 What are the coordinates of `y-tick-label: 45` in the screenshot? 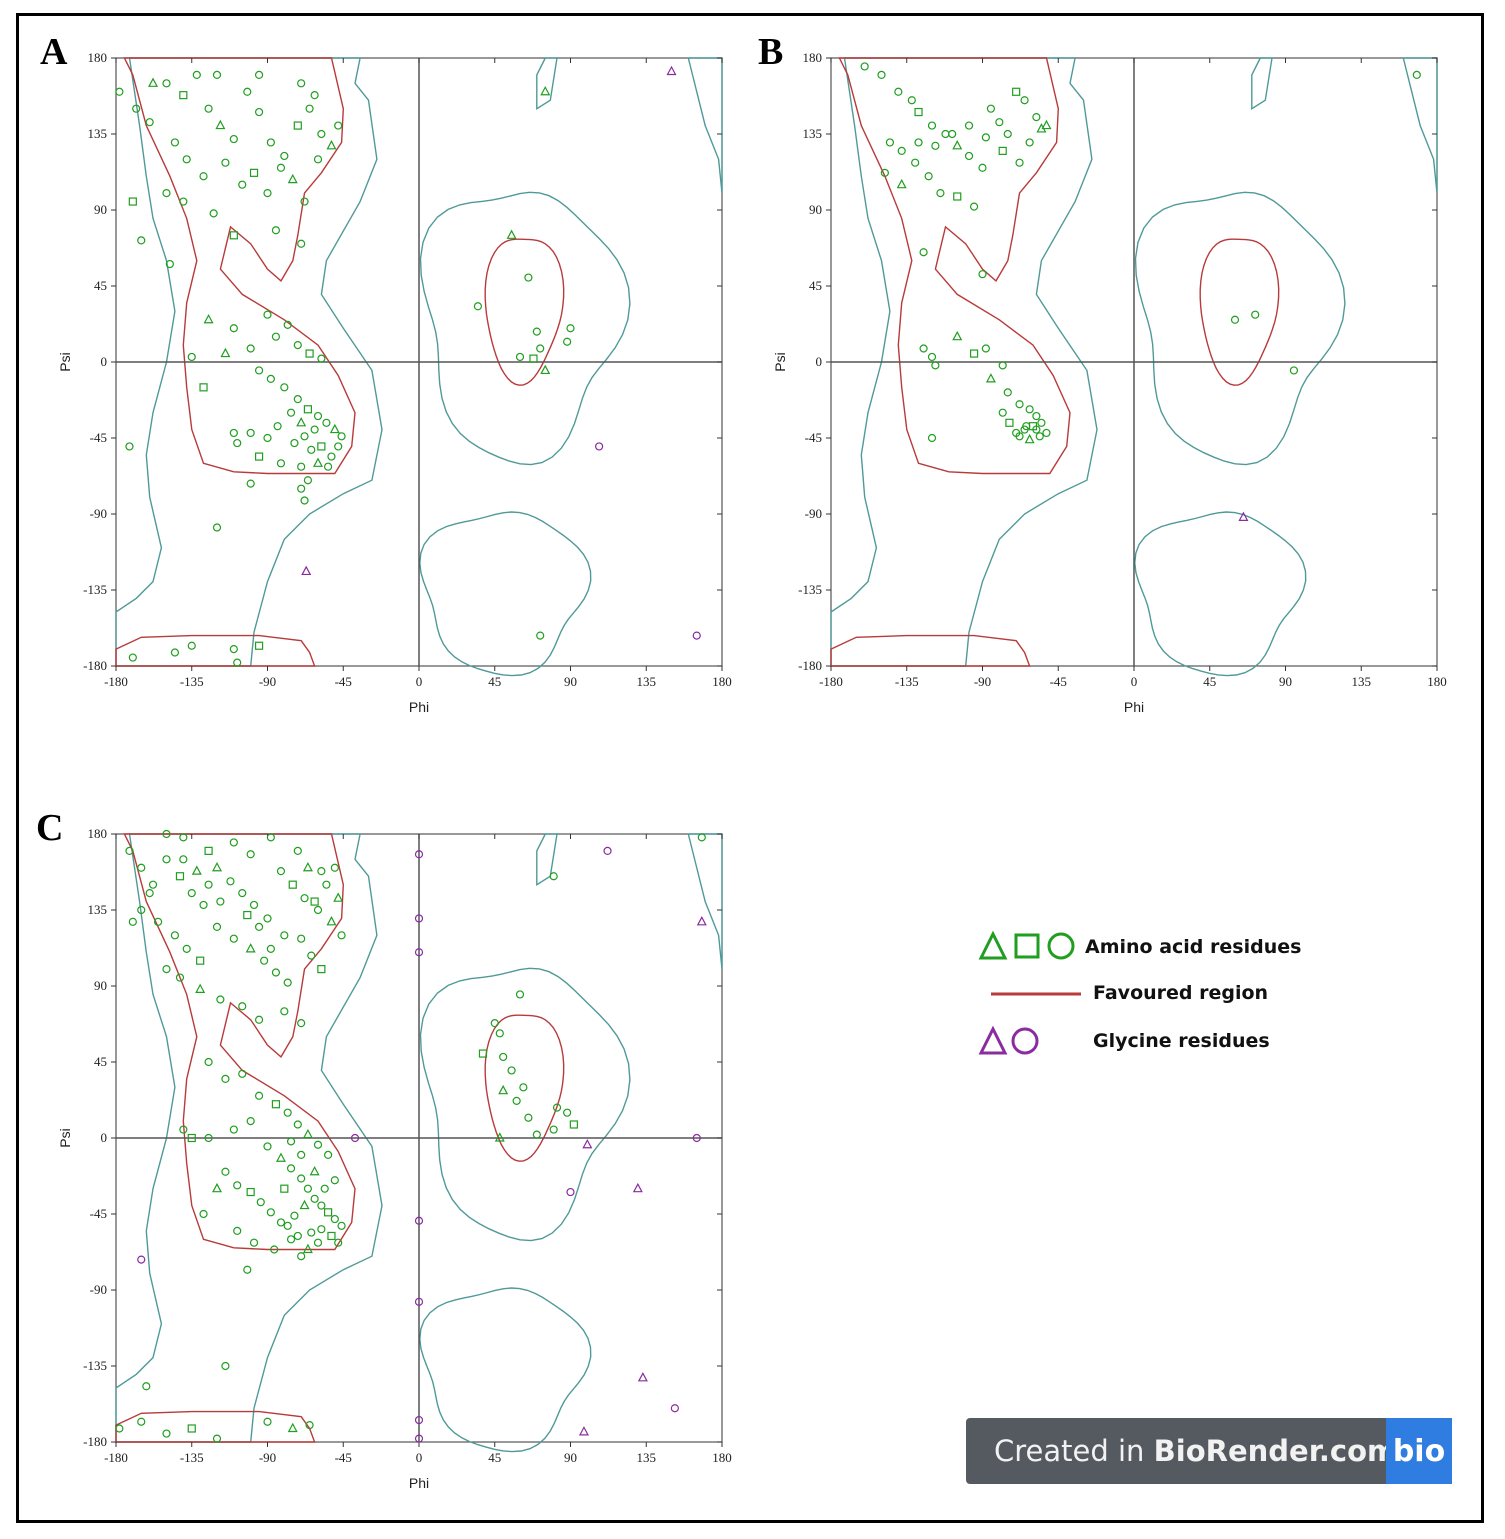 It's located at (100, 1061).